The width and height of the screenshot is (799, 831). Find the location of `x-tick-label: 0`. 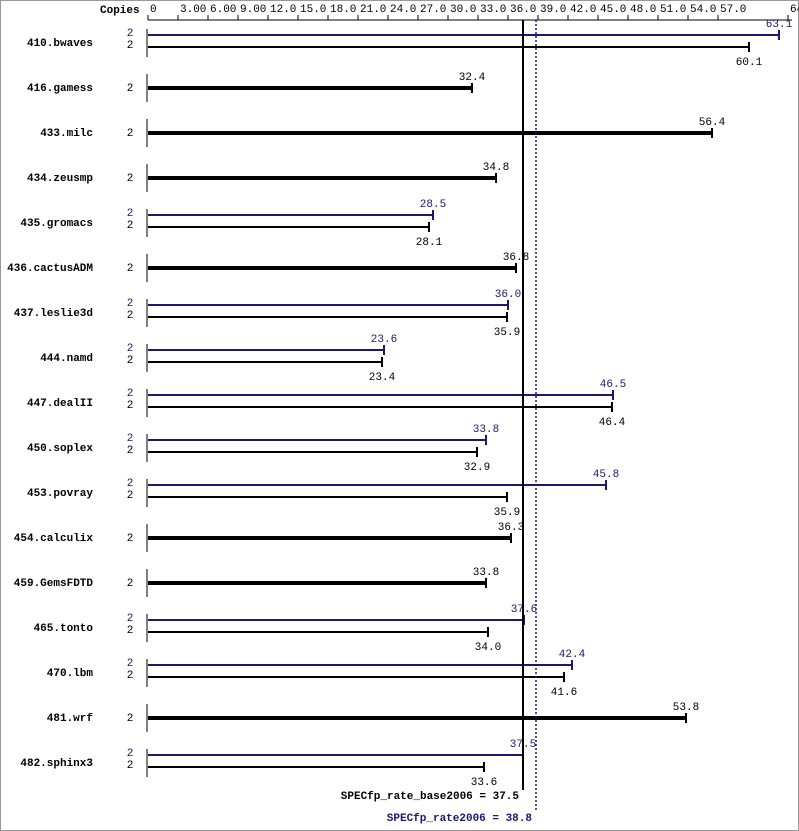

x-tick-label: 0 is located at coordinates (153, 10).